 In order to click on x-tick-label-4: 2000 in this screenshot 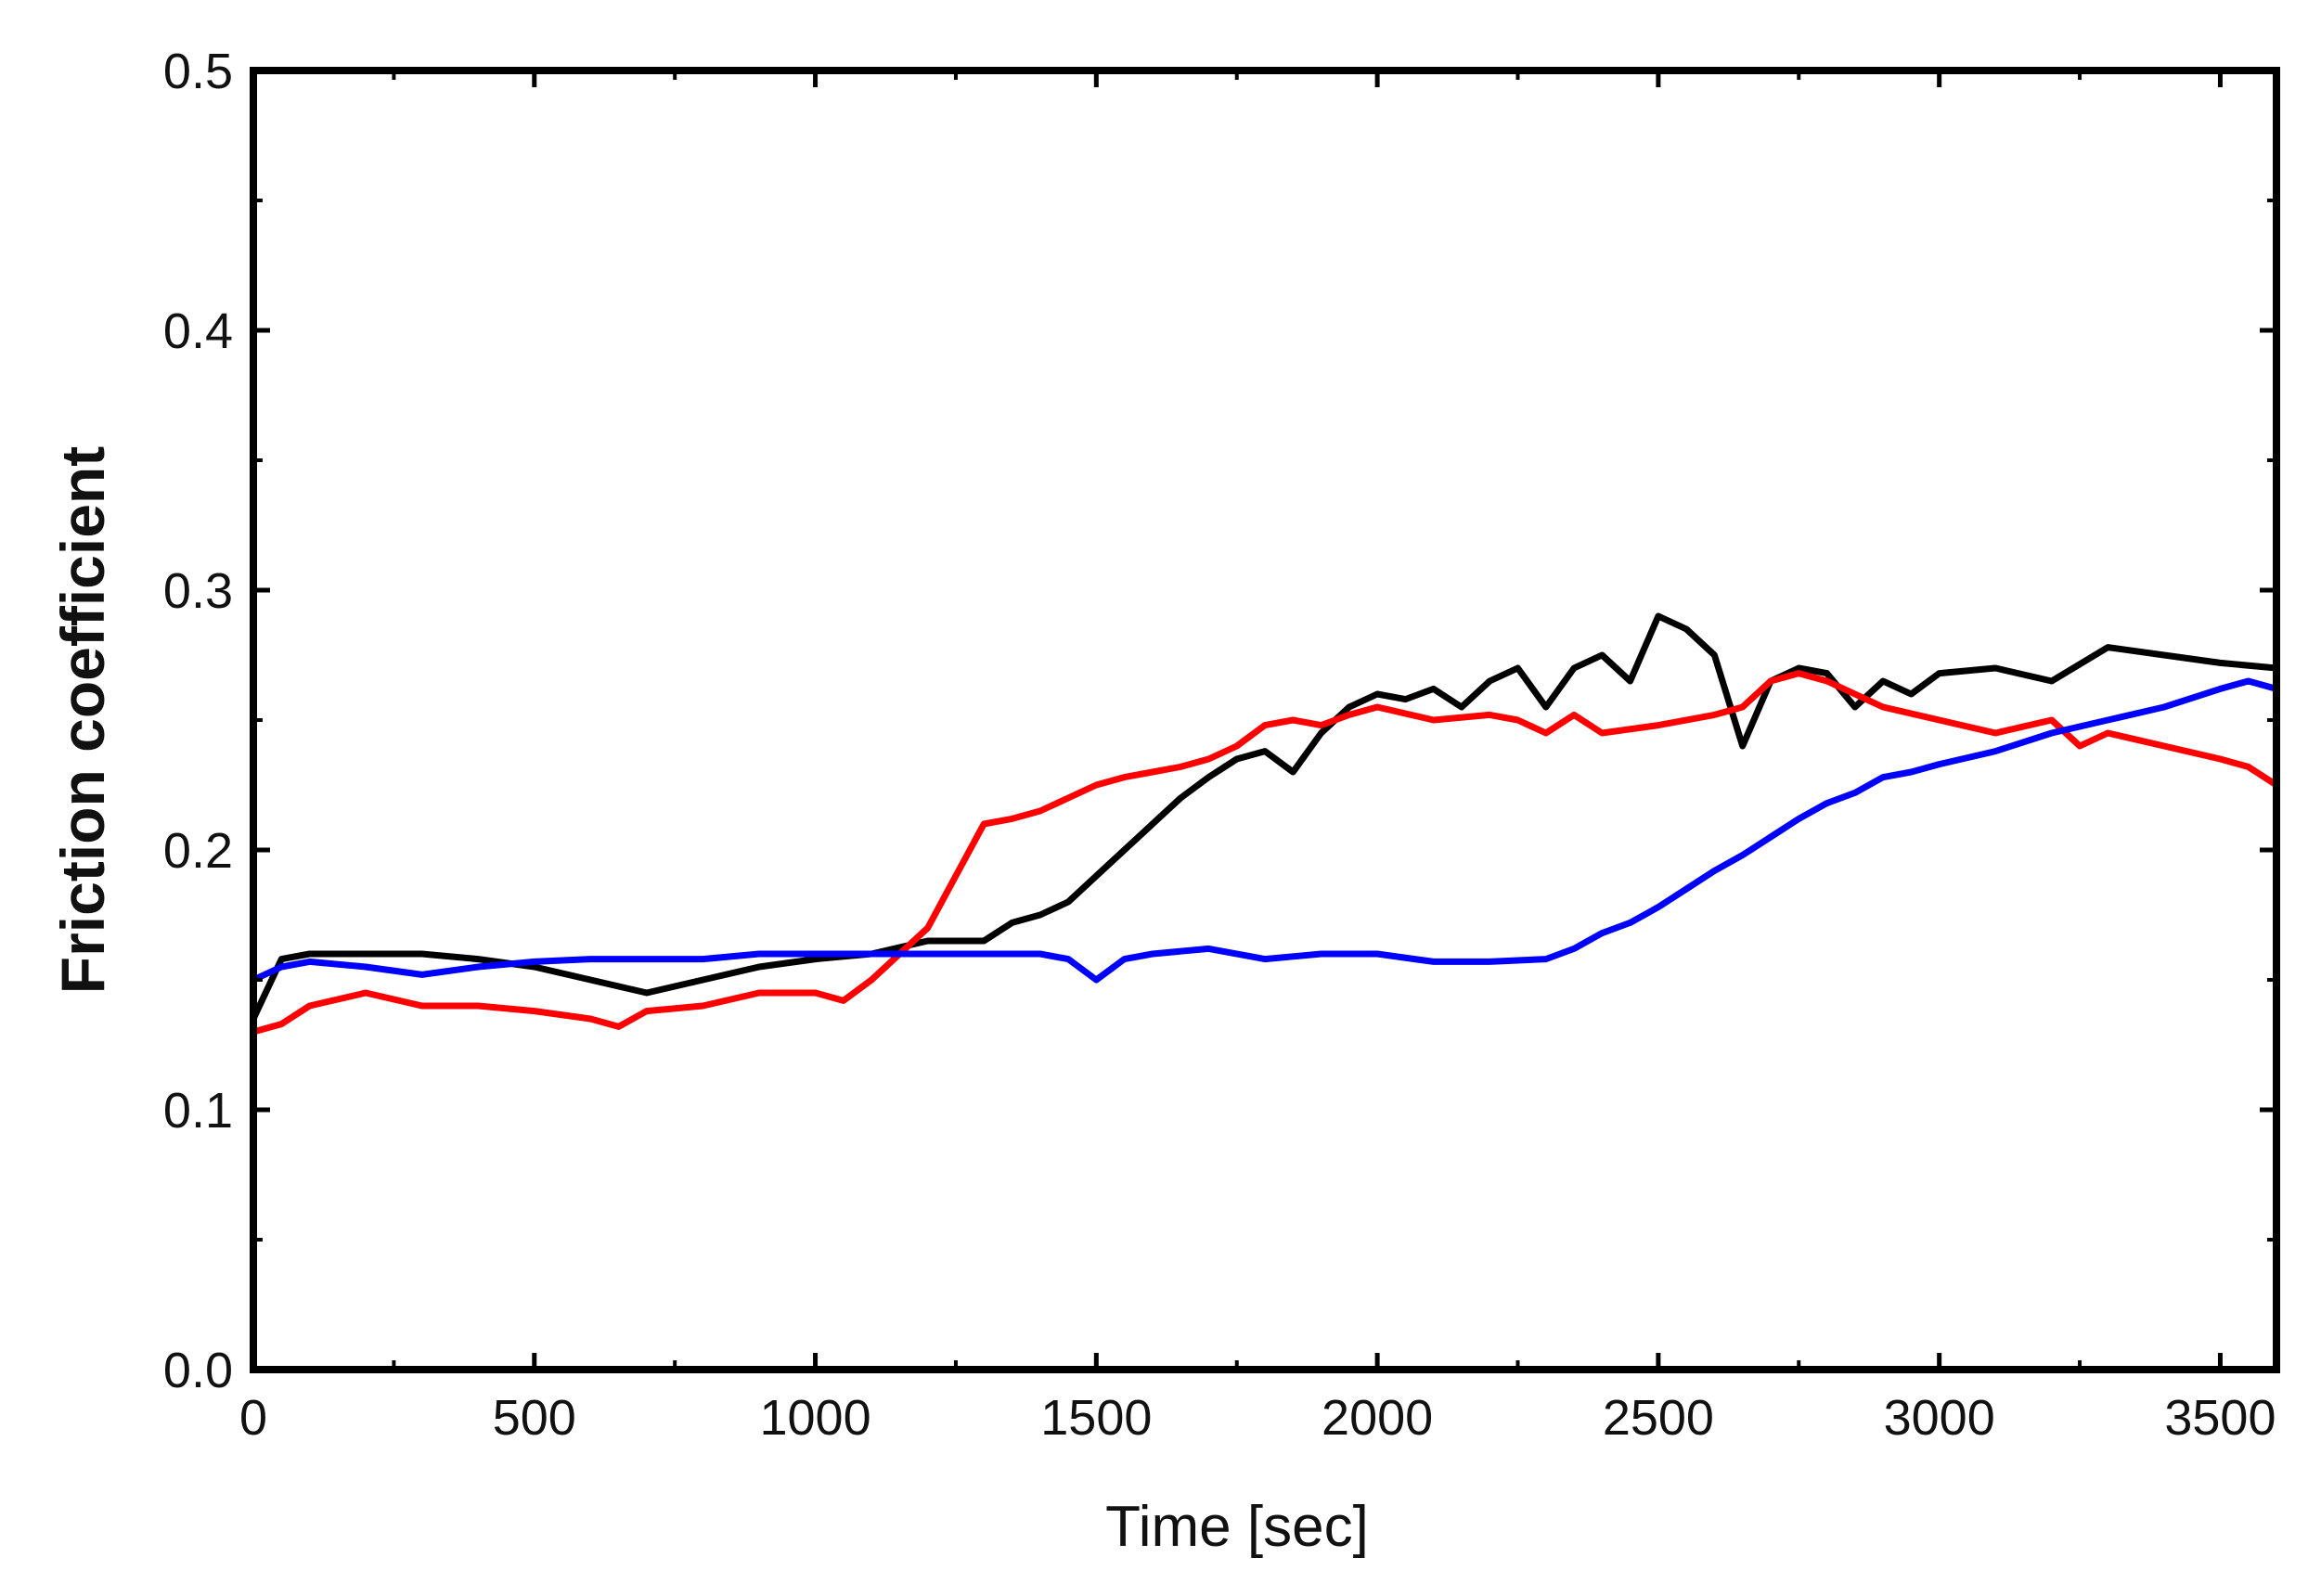, I will do `click(1377, 1418)`.